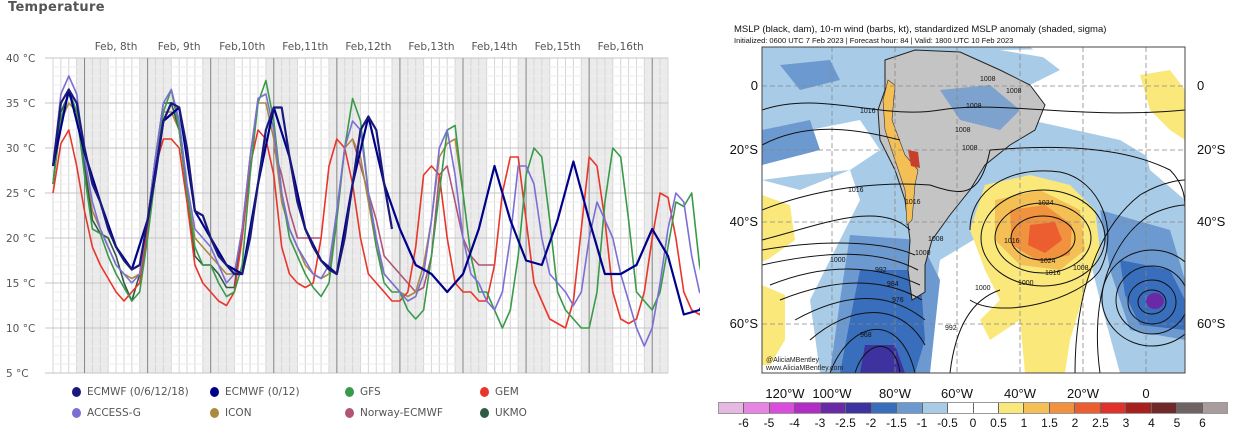 The height and width of the screenshot is (440, 1247). What do you see at coordinates (17, 374) in the screenshot?
I see `y-tick-label: 5 °C` at bounding box center [17, 374].